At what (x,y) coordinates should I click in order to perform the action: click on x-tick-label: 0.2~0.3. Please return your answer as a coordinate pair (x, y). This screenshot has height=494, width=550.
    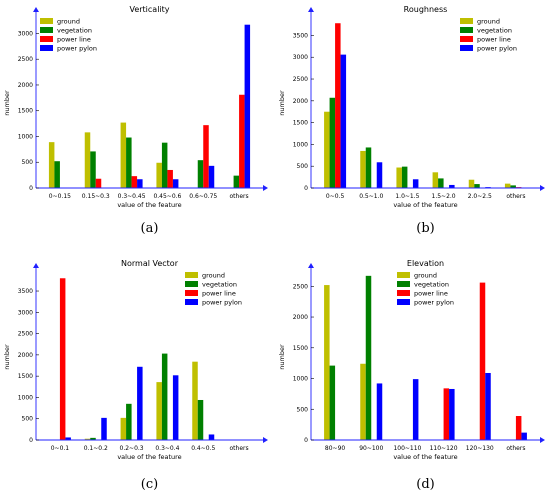
    Looking at the image, I should click on (132, 448).